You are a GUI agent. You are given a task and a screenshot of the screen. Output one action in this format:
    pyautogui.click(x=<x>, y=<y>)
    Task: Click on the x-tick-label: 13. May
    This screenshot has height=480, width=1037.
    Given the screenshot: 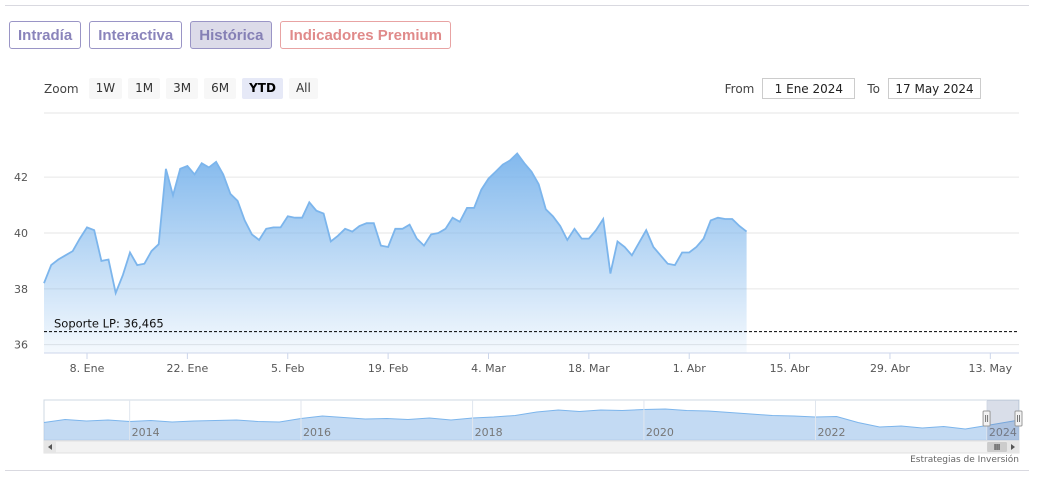 What is the action you would take?
    pyautogui.click(x=990, y=368)
    